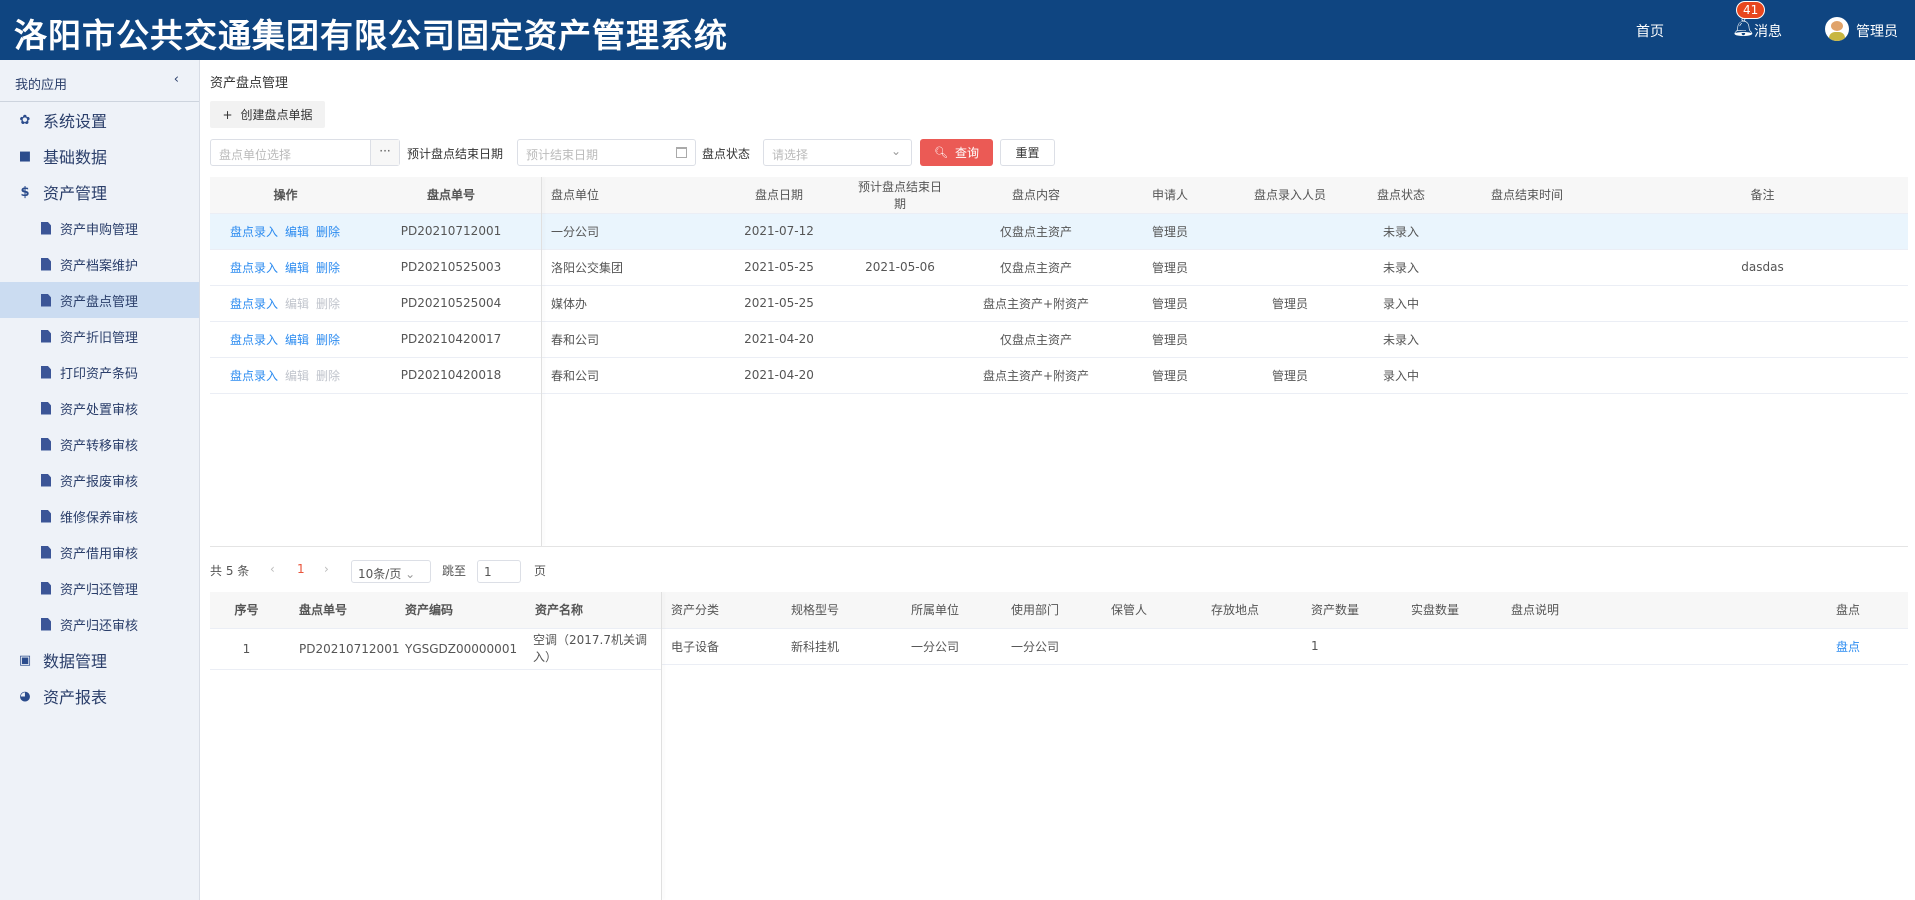  I want to click on create-inventory-button: + 创建盘点单据, so click(267, 114).